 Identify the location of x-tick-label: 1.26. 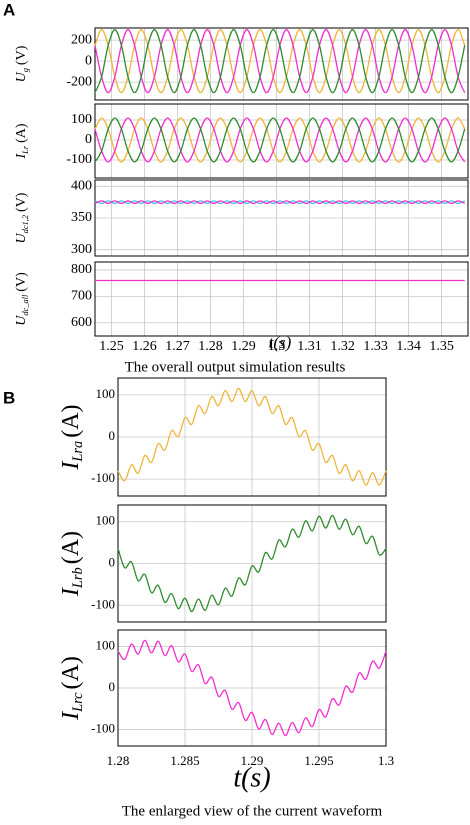
(144, 346).